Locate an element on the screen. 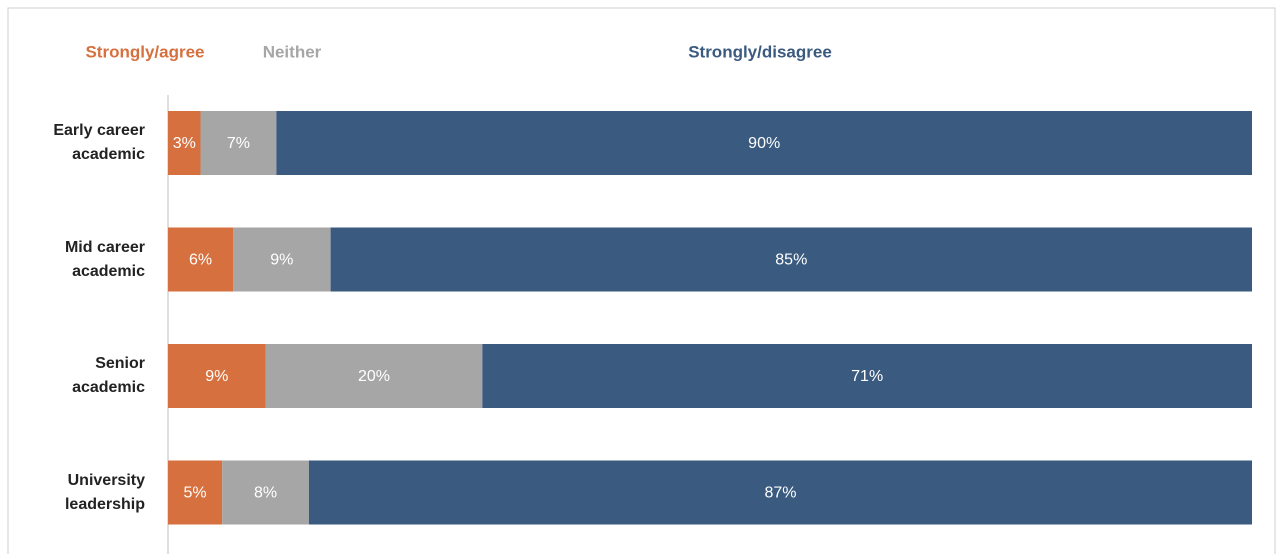 Image resolution: width=1276 pixels, height=554 pixels. value-label: 3% is located at coordinates (184, 143).